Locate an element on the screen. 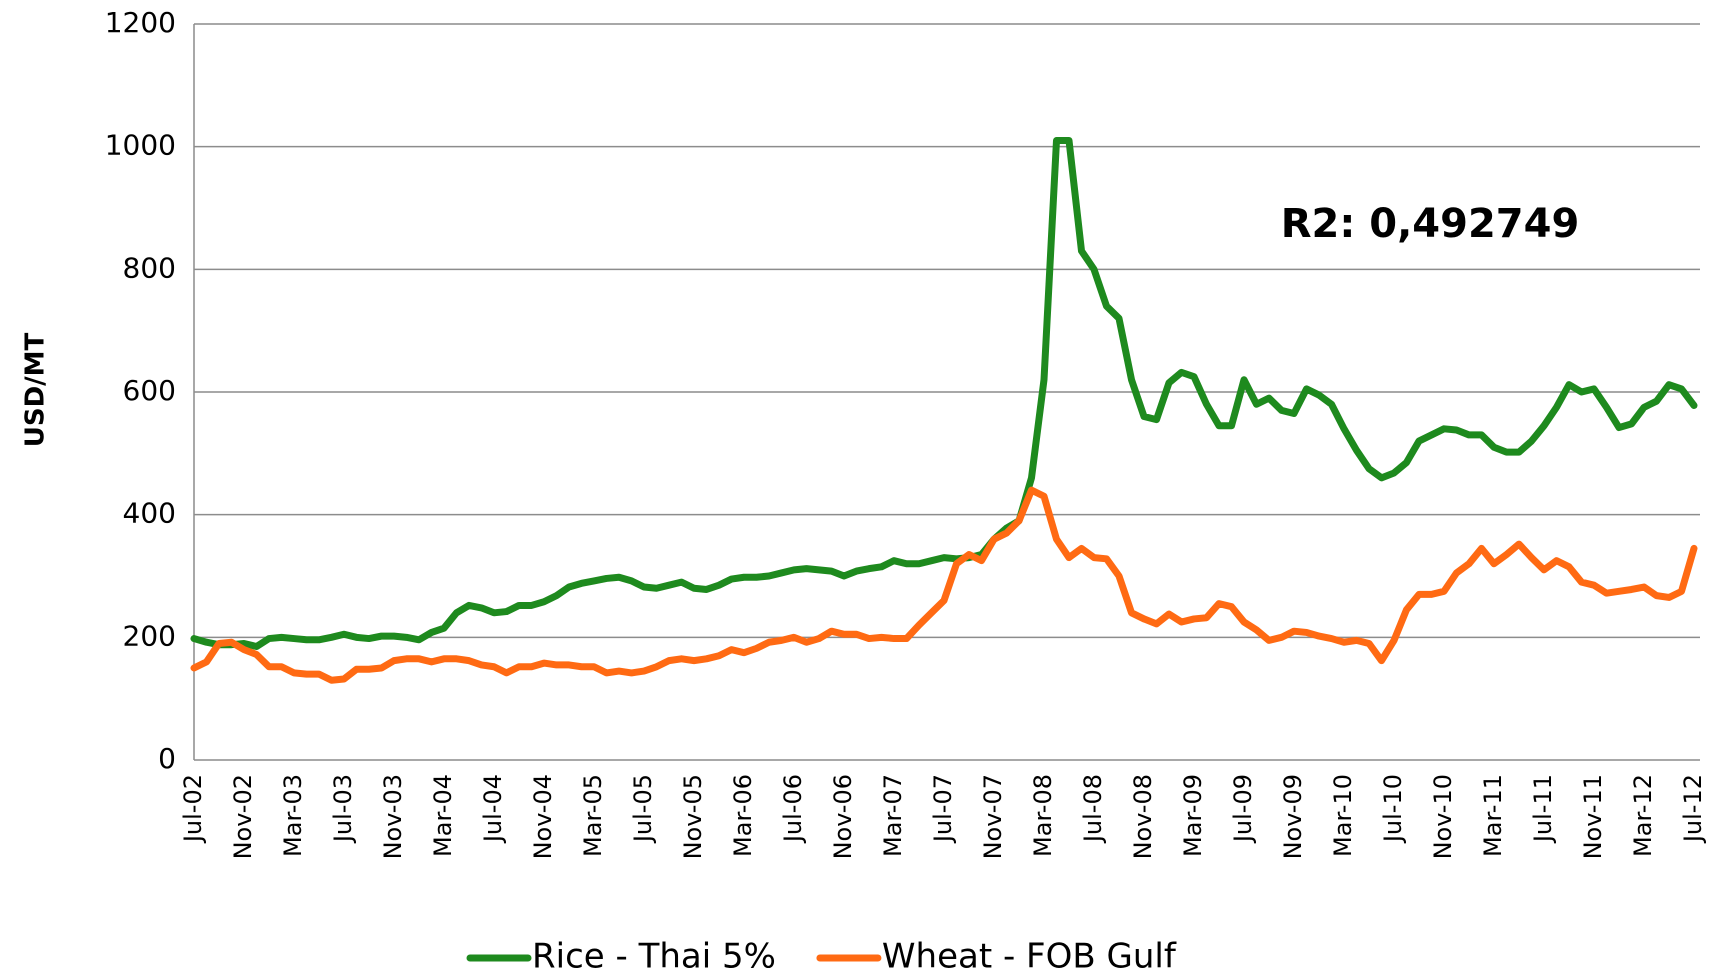  x-tick-label: Mar-03 is located at coordinates (293, 815).